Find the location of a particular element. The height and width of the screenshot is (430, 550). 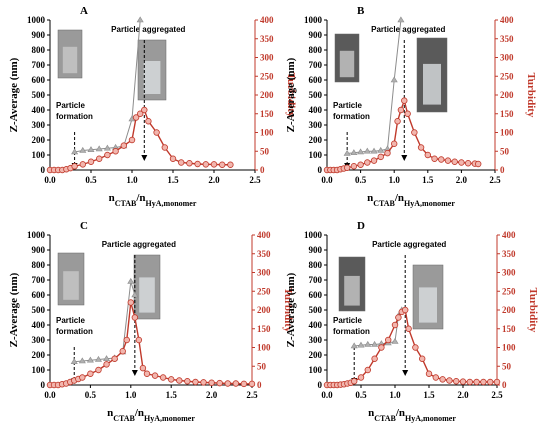

x-tick-label: 1.0 is located at coordinates (395, 180).